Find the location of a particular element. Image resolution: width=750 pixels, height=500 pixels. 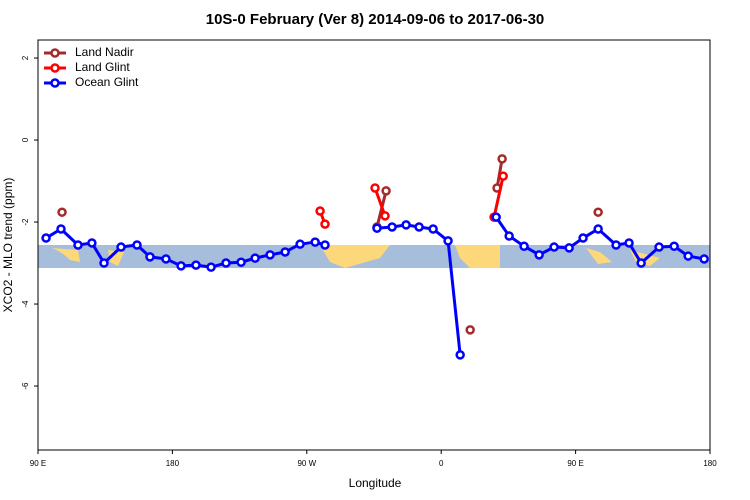

legend-label: Ocean Glint is located at coordinates (107, 82).